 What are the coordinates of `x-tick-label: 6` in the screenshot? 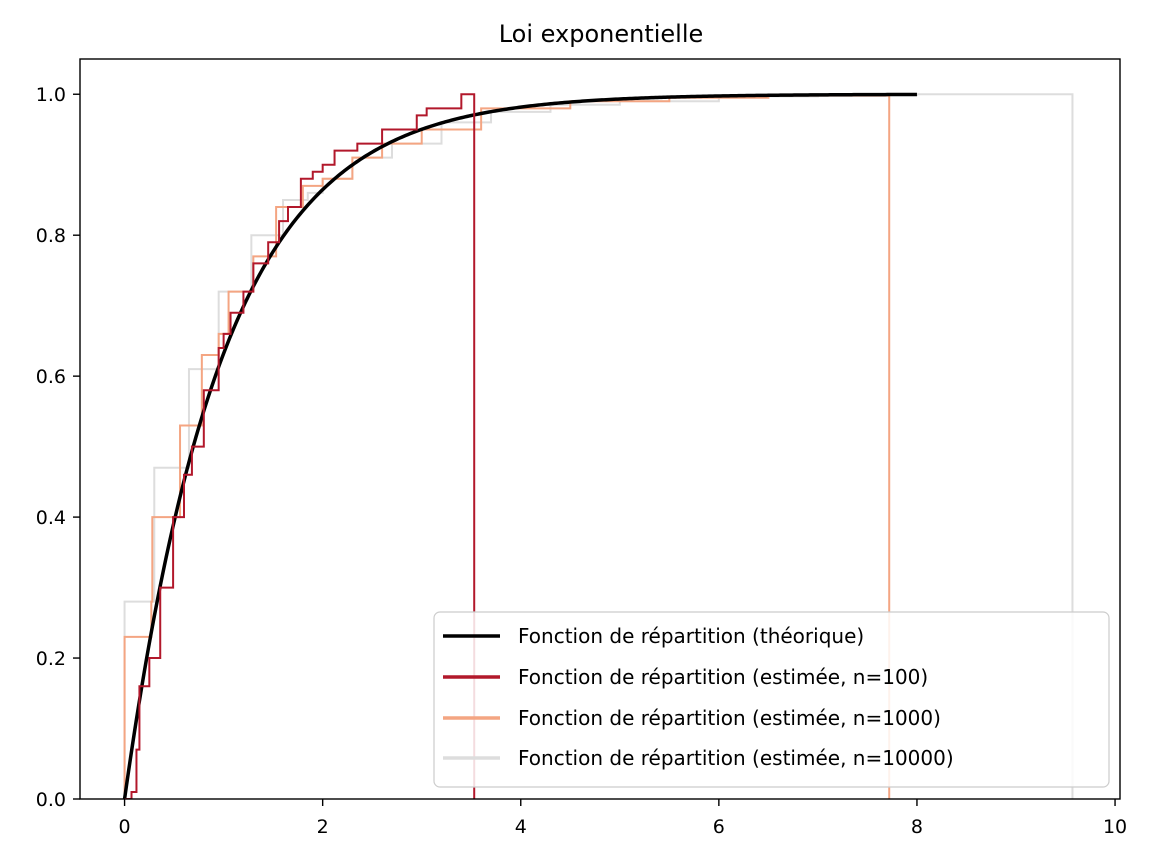 It's located at (719, 827).